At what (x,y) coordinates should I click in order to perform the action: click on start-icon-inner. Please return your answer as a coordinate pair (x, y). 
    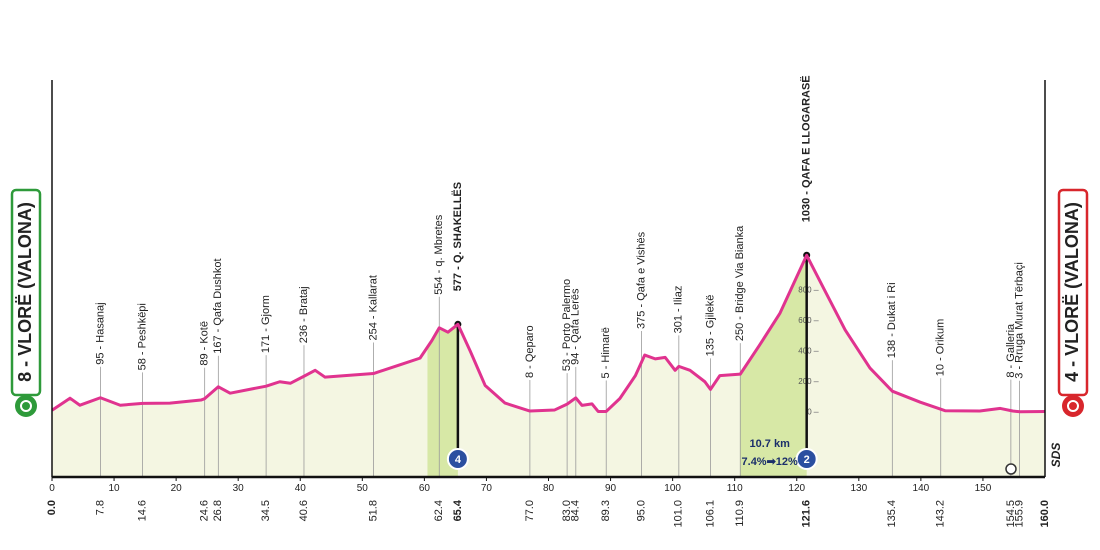
    Looking at the image, I should click on (26, 406).